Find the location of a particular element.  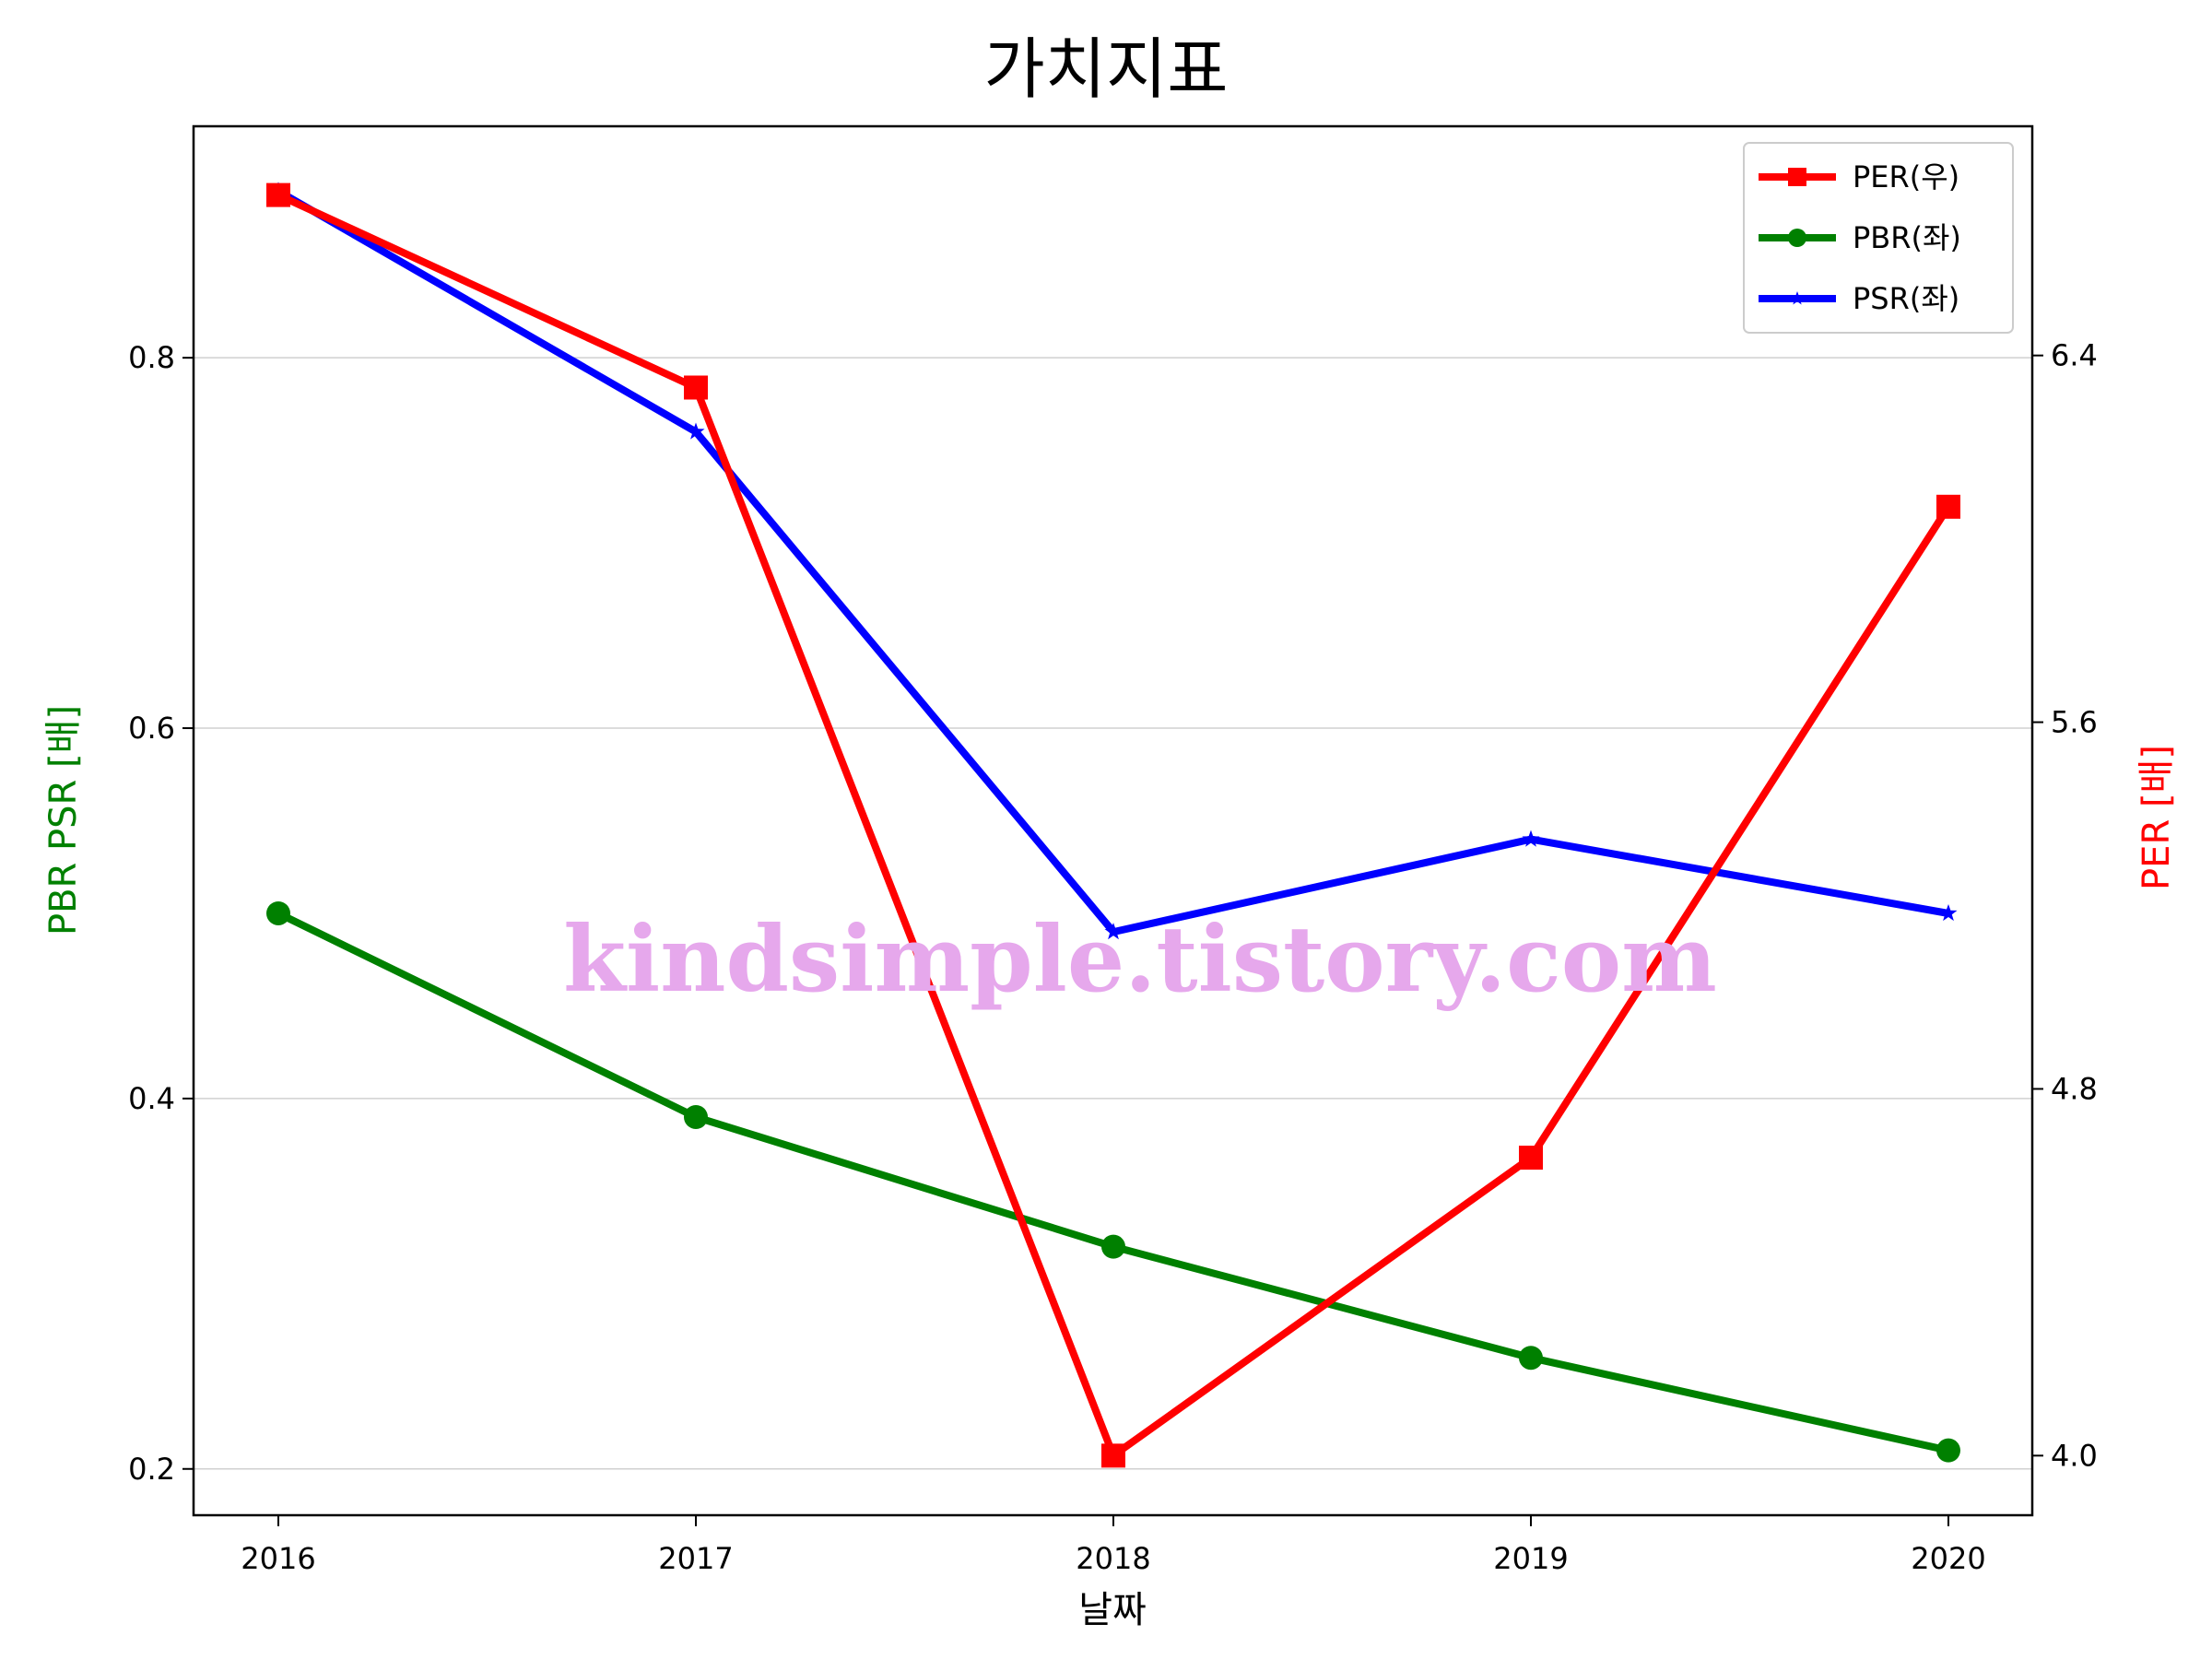

right-y-tick-label: 5.6 is located at coordinates (2074, 722).